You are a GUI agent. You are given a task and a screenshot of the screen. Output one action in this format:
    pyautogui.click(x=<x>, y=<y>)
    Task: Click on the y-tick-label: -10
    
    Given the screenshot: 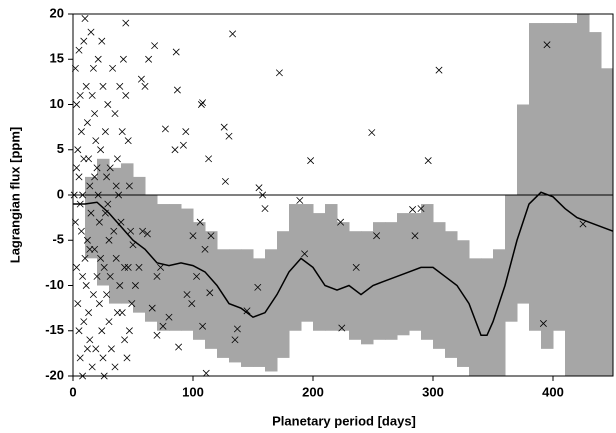 What is the action you would take?
    pyautogui.click(x=54, y=284)
    